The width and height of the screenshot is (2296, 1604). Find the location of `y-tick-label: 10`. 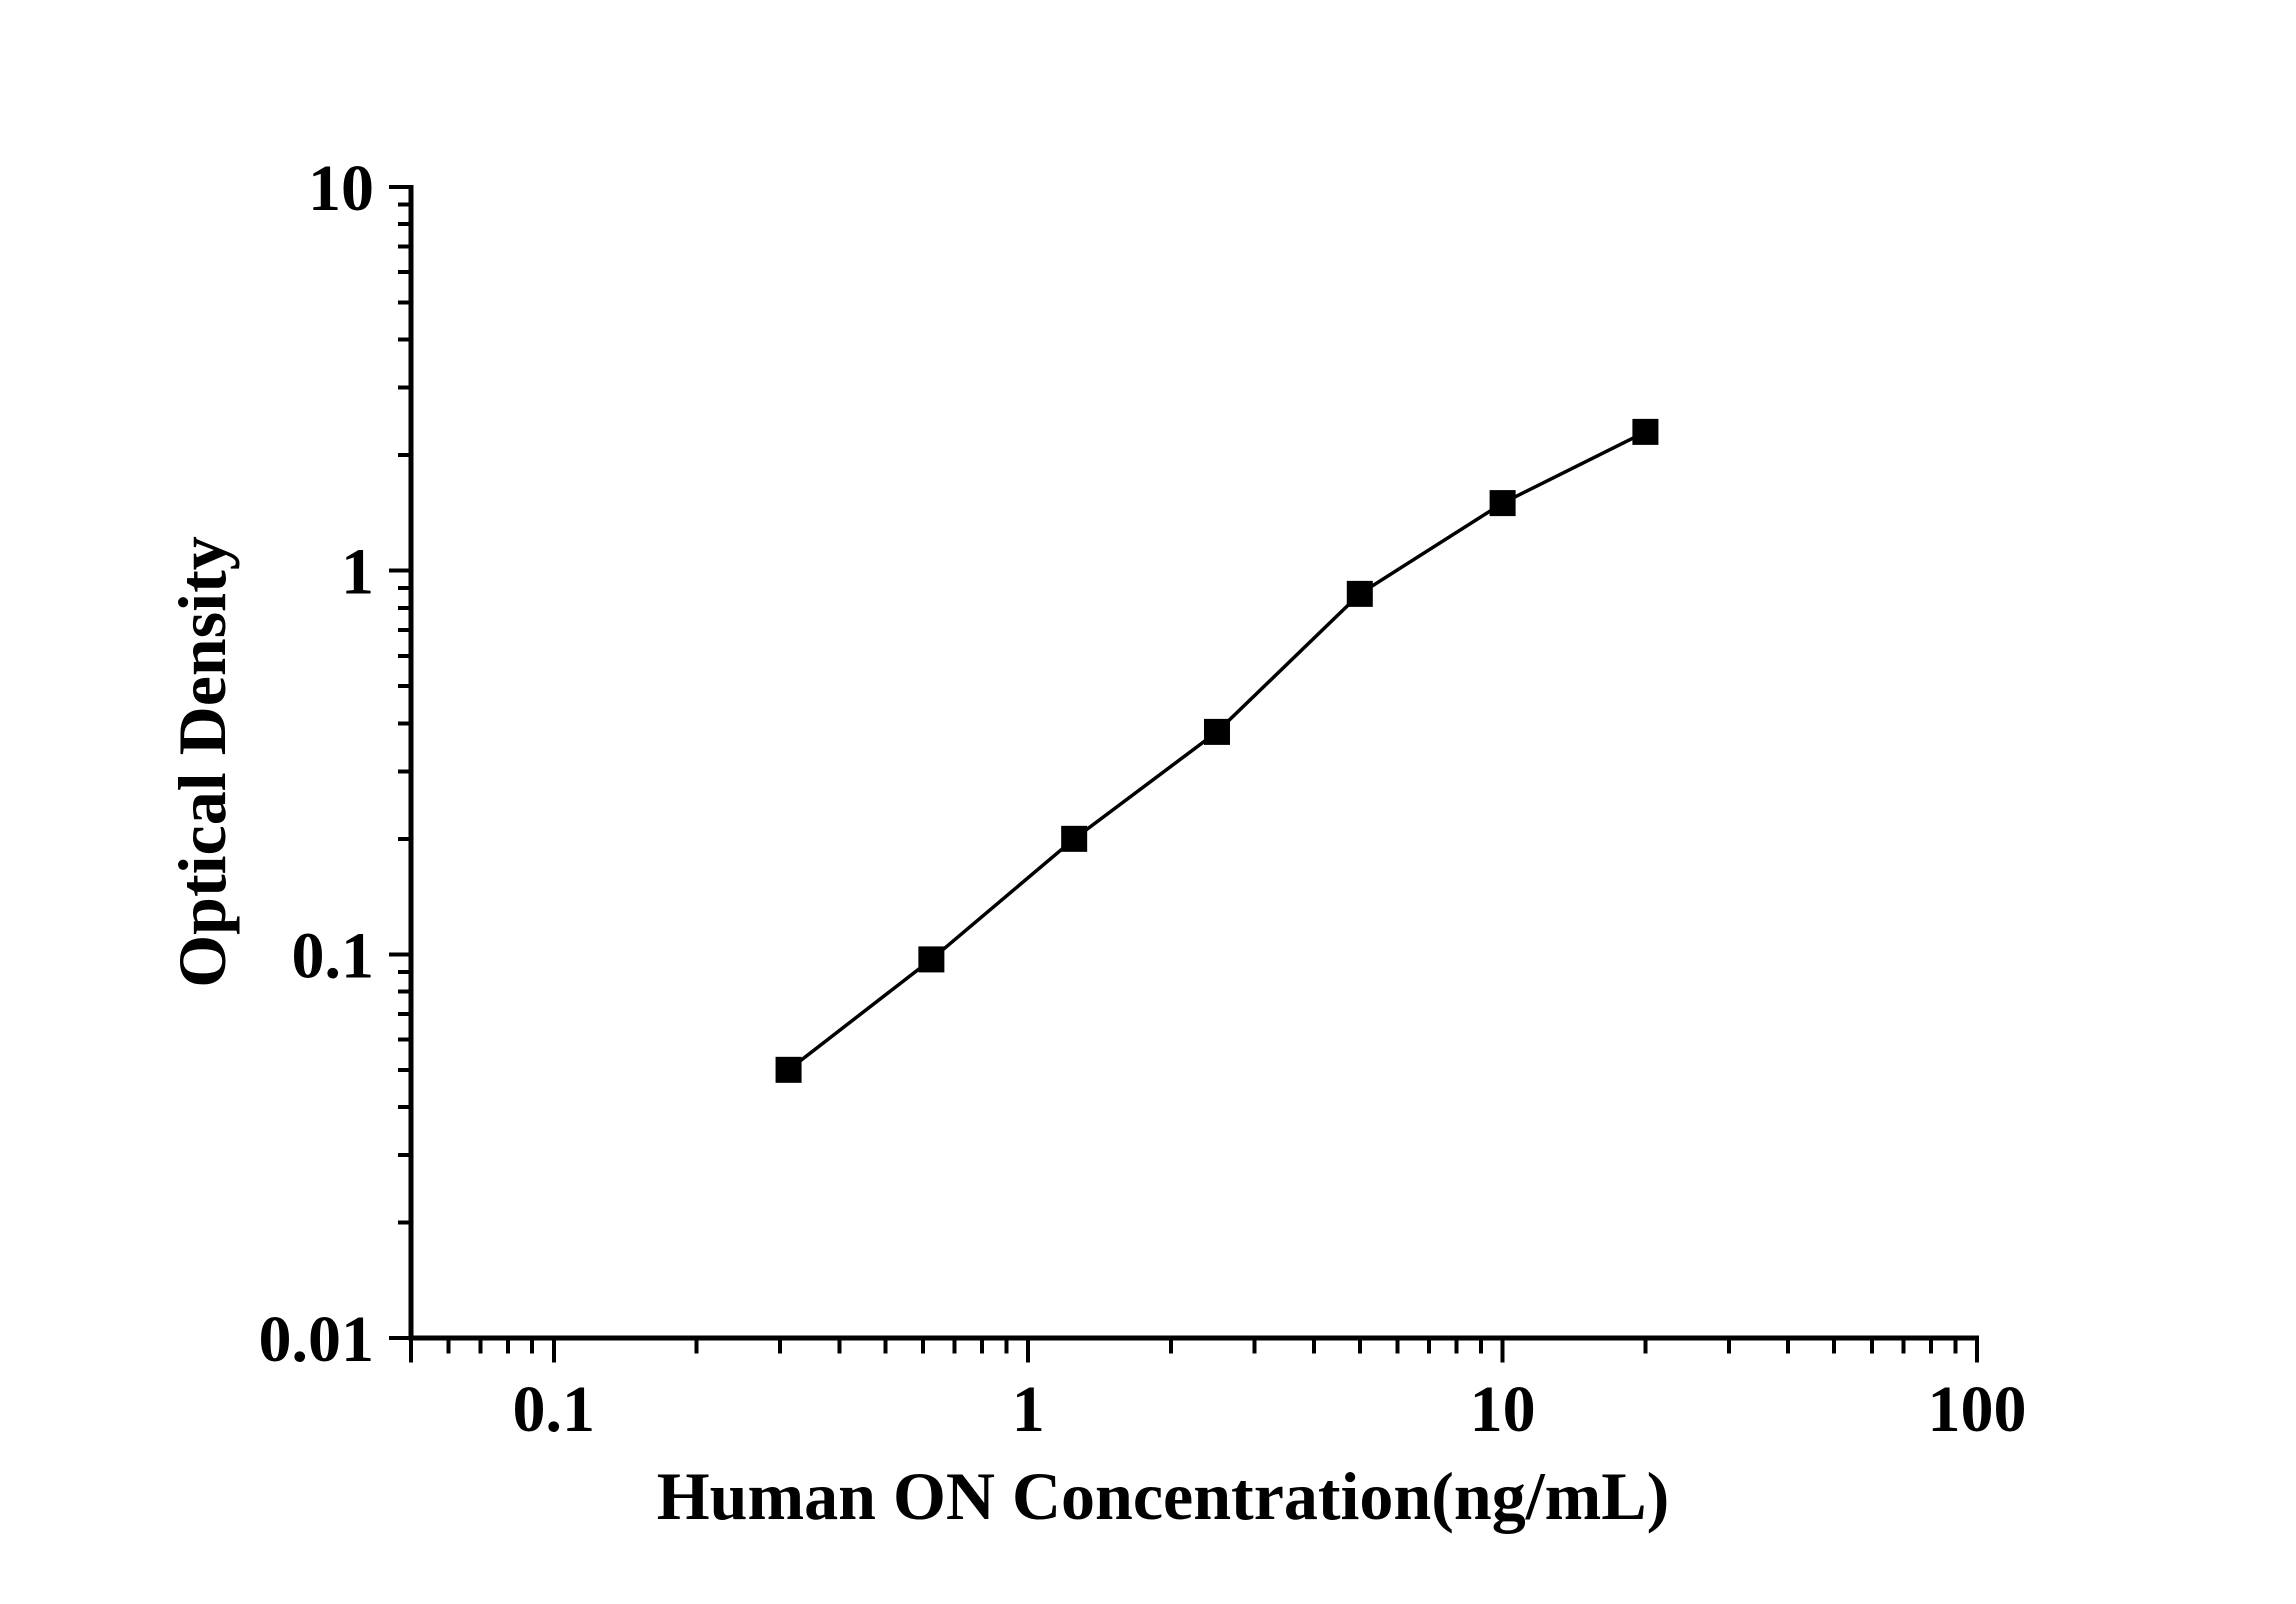

y-tick-label: 10 is located at coordinates (341, 188).